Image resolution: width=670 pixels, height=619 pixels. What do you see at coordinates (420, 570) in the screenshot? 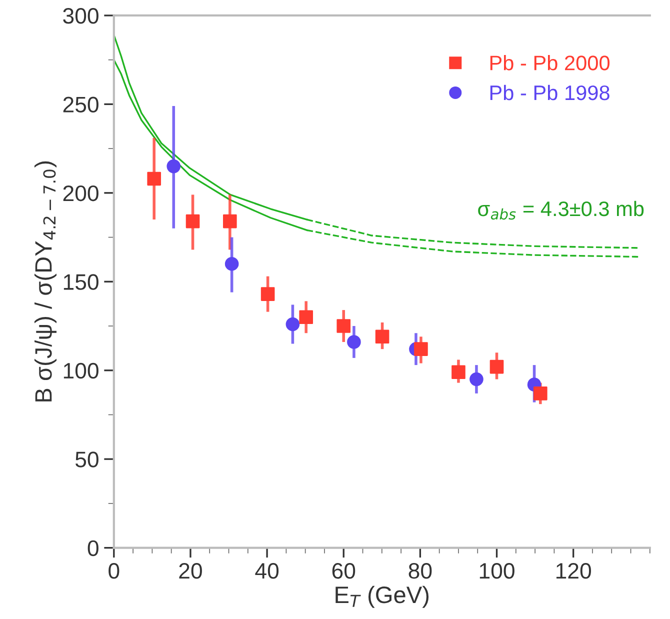
I see `x-tick-label: 80` at bounding box center [420, 570].